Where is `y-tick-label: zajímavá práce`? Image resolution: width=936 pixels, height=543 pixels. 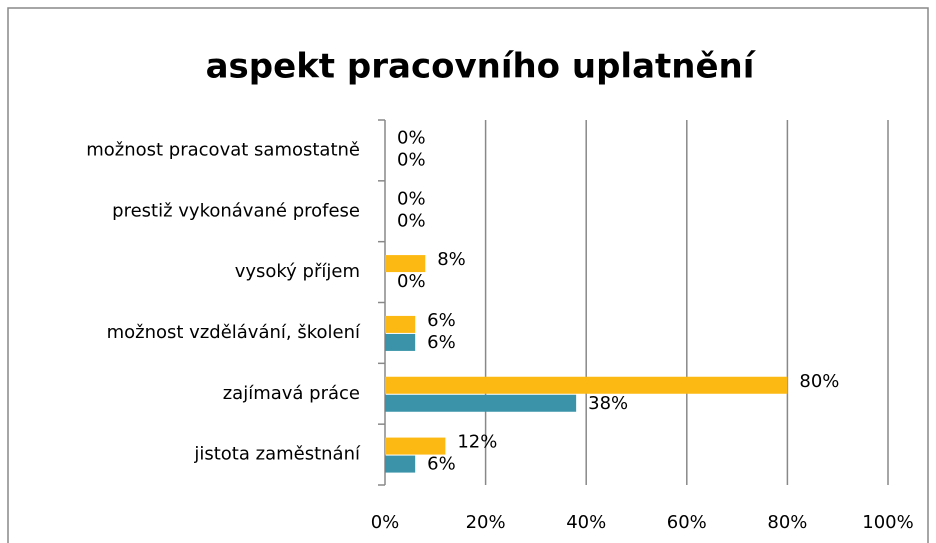 y-tick-label: zajímavá práce is located at coordinates (291, 393).